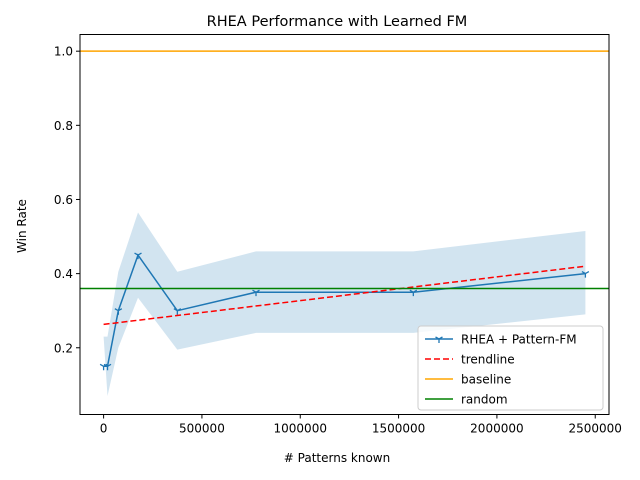 The width and height of the screenshot is (640, 480). I want to click on legend-label-random: random, so click(484, 400).